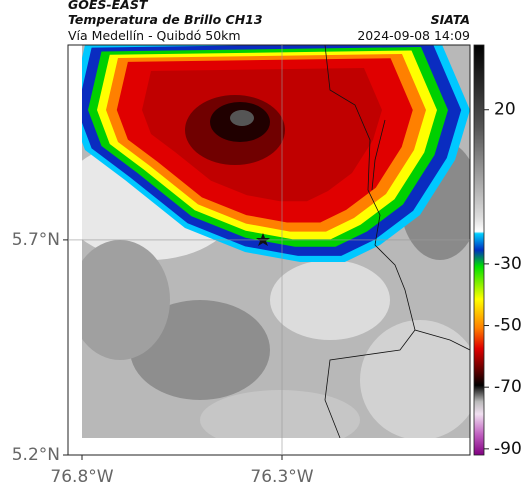 The image size is (526, 491). Describe the element at coordinates (36, 455) in the screenshot. I see `y-tick-label: 5.2°N` at that location.